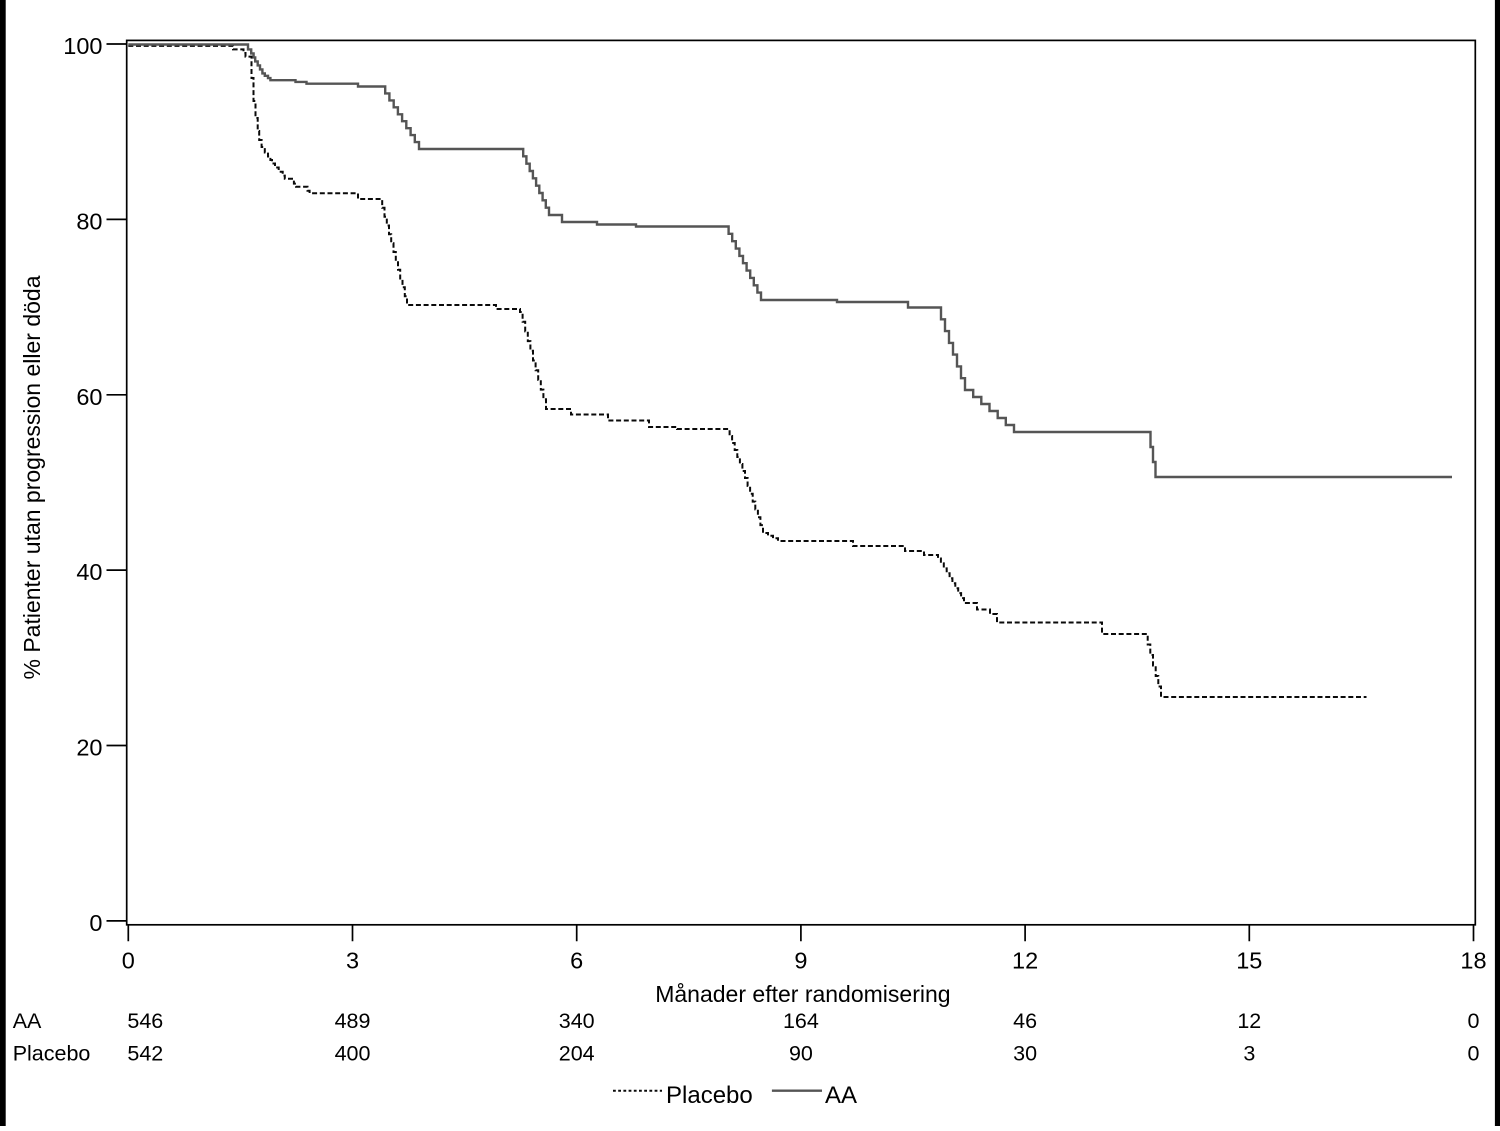  What do you see at coordinates (89, 397) in the screenshot?
I see `svg-text: 60` at bounding box center [89, 397].